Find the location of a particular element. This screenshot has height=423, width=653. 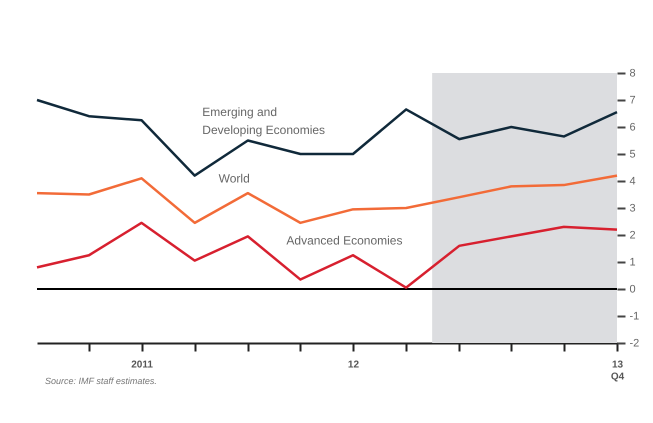

y-tick-label: 5 is located at coordinates (633, 154).